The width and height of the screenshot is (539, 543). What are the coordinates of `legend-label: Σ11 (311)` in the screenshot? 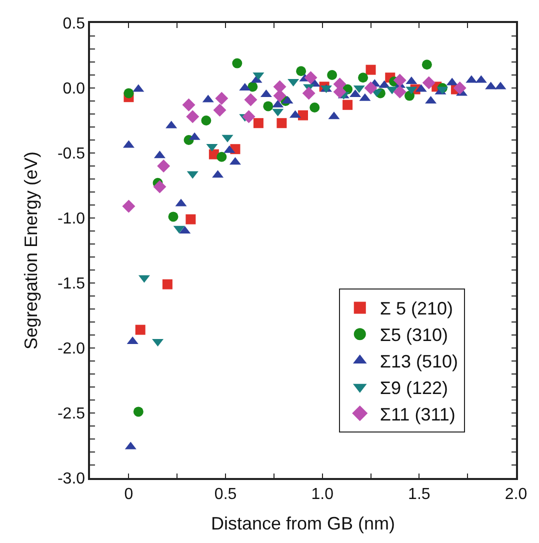 It's located at (418, 414).